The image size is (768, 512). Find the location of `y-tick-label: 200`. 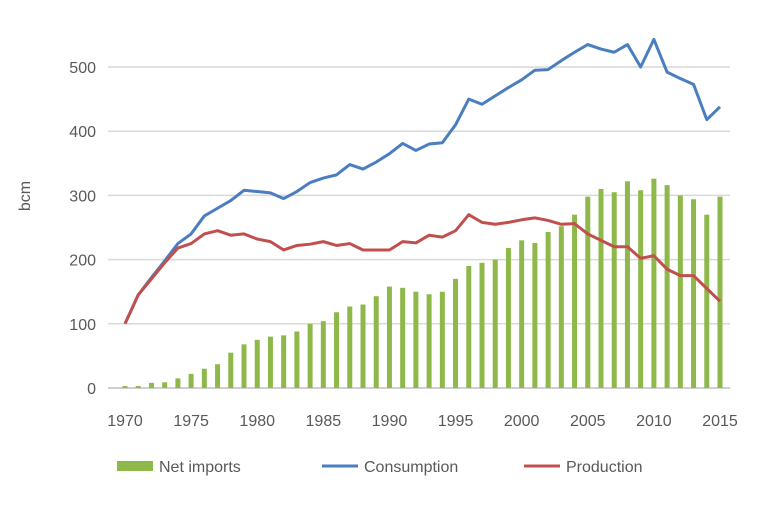

y-tick-label: 200 is located at coordinates (82, 261).